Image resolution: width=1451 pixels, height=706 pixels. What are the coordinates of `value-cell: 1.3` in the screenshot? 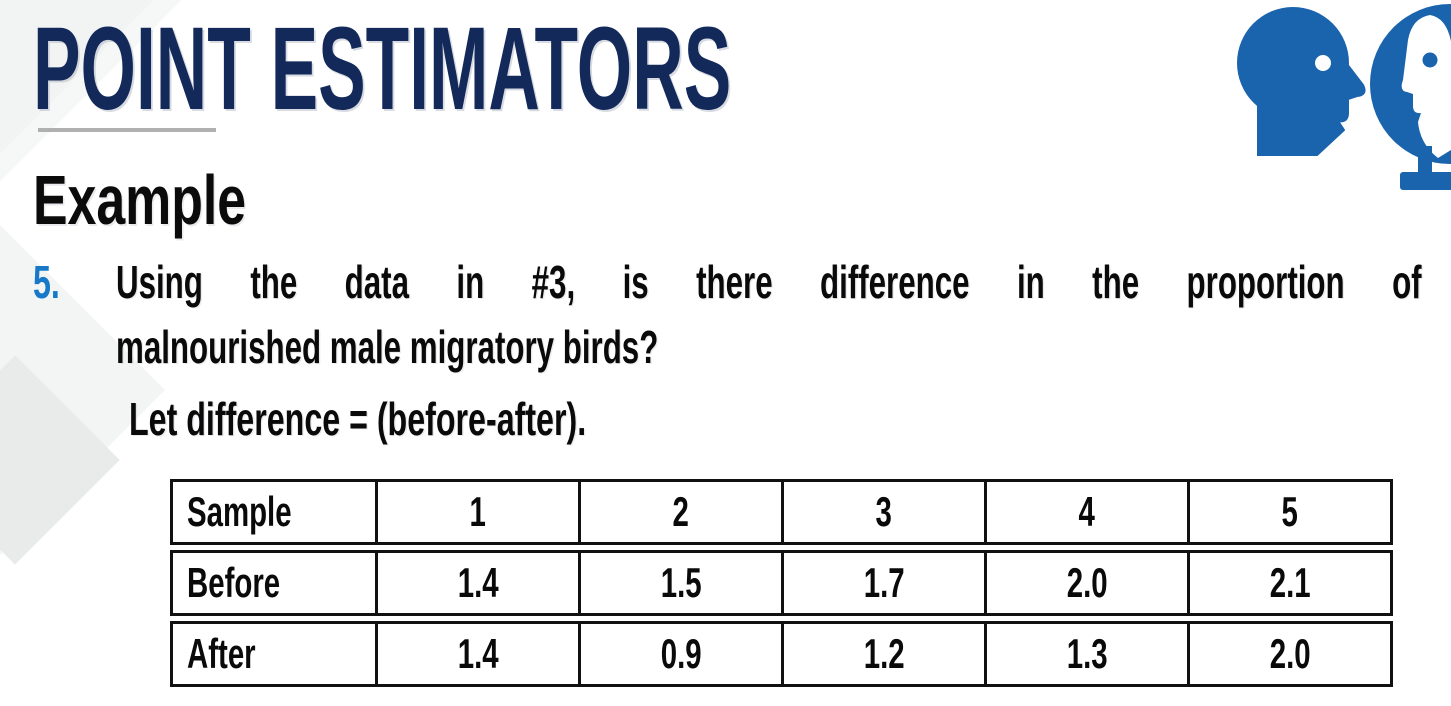 It's located at (1087, 654).